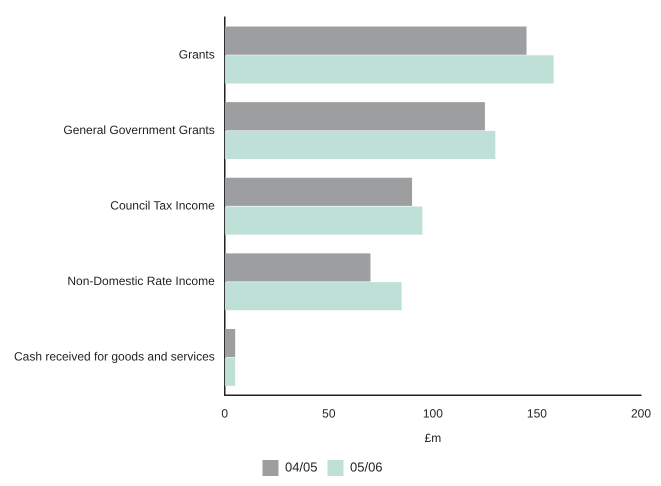 The image size is (661, 486). I want to click on x-axis-title: £m, so click(433, 438).